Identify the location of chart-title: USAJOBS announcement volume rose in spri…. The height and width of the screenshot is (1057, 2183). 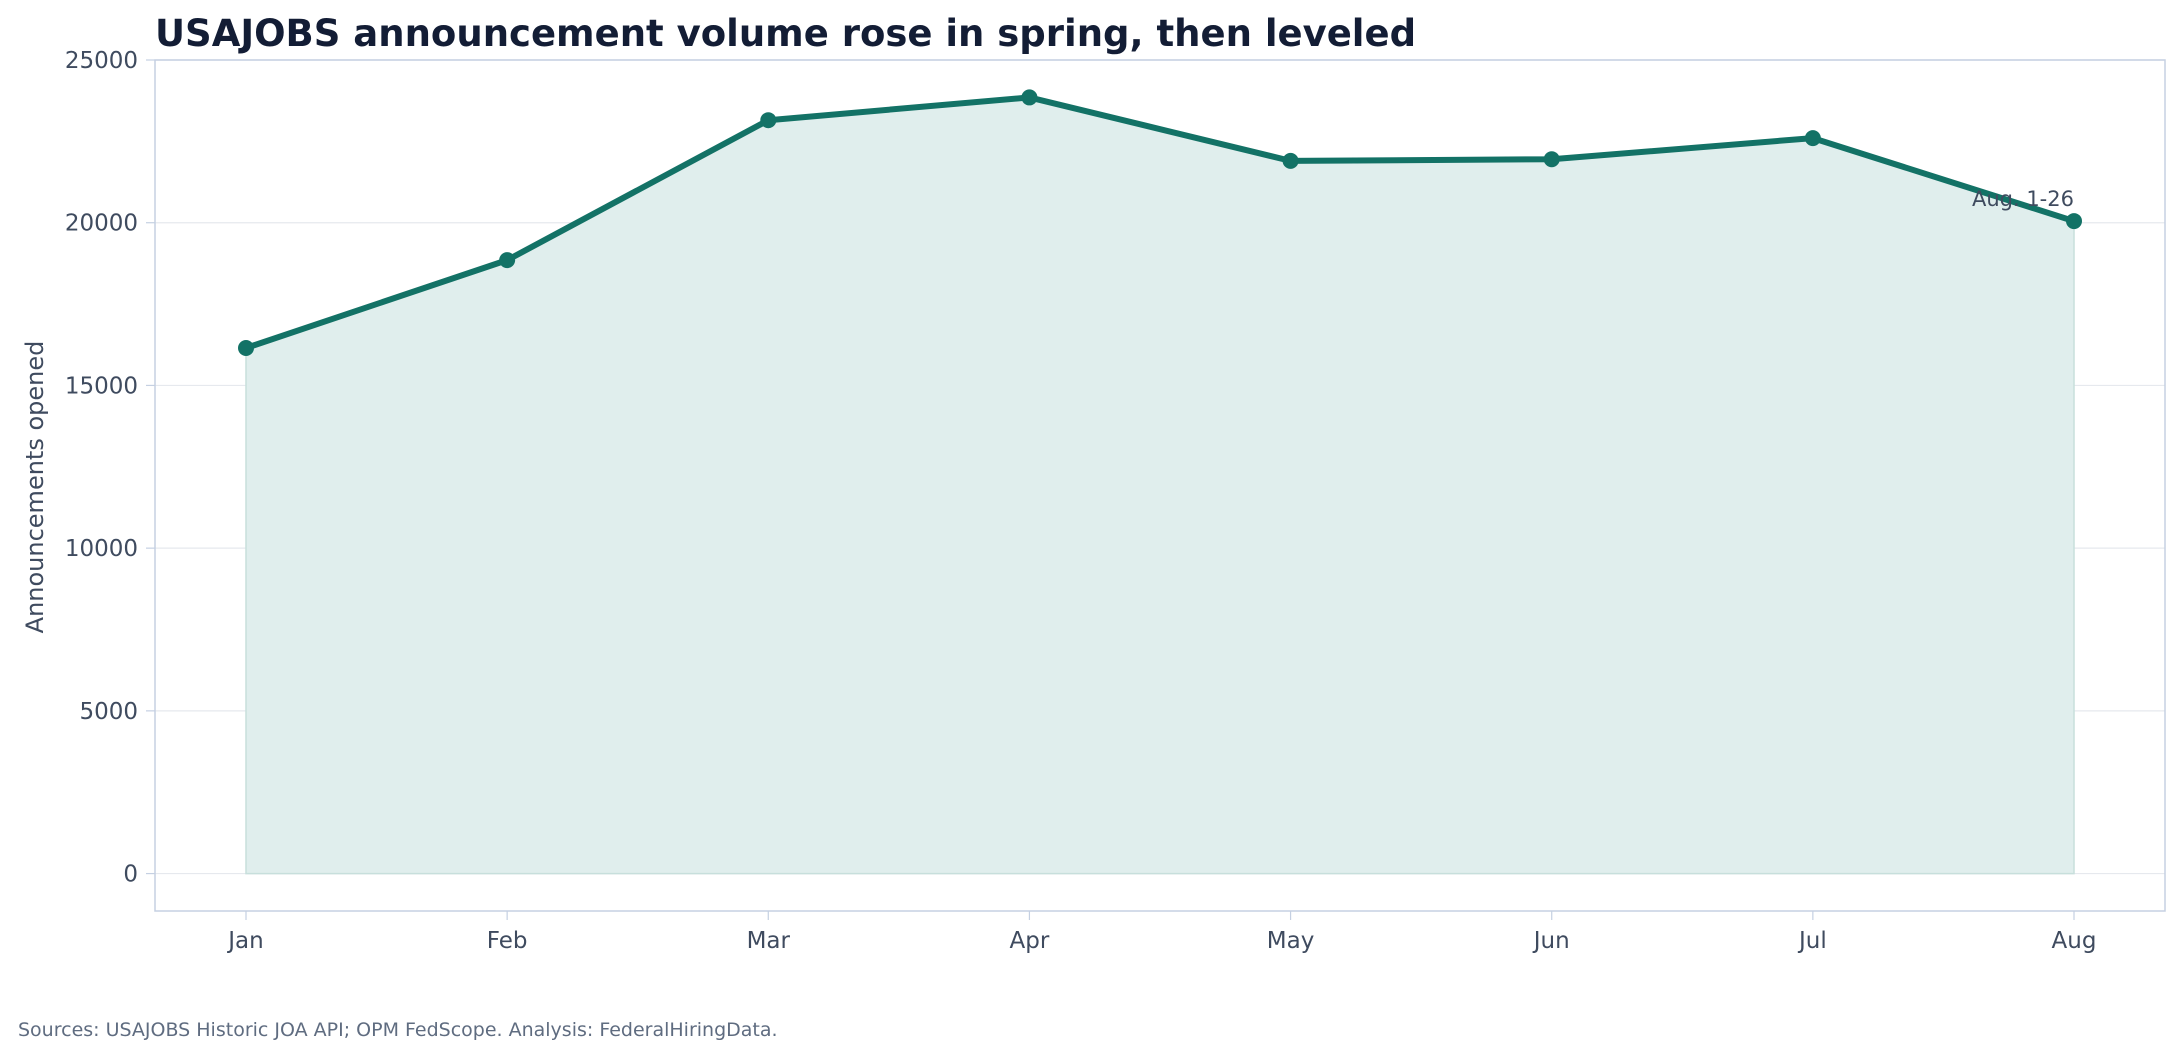
(785, 33).